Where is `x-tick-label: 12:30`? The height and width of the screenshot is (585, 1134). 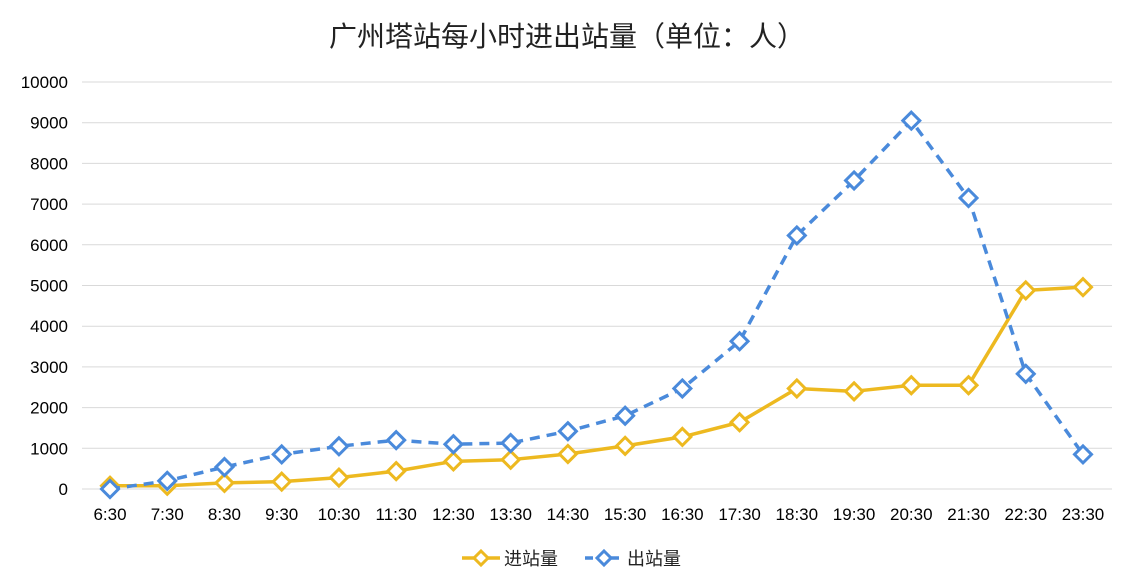
x-tick-label: 12:30 is located at coordinates (453, 514).